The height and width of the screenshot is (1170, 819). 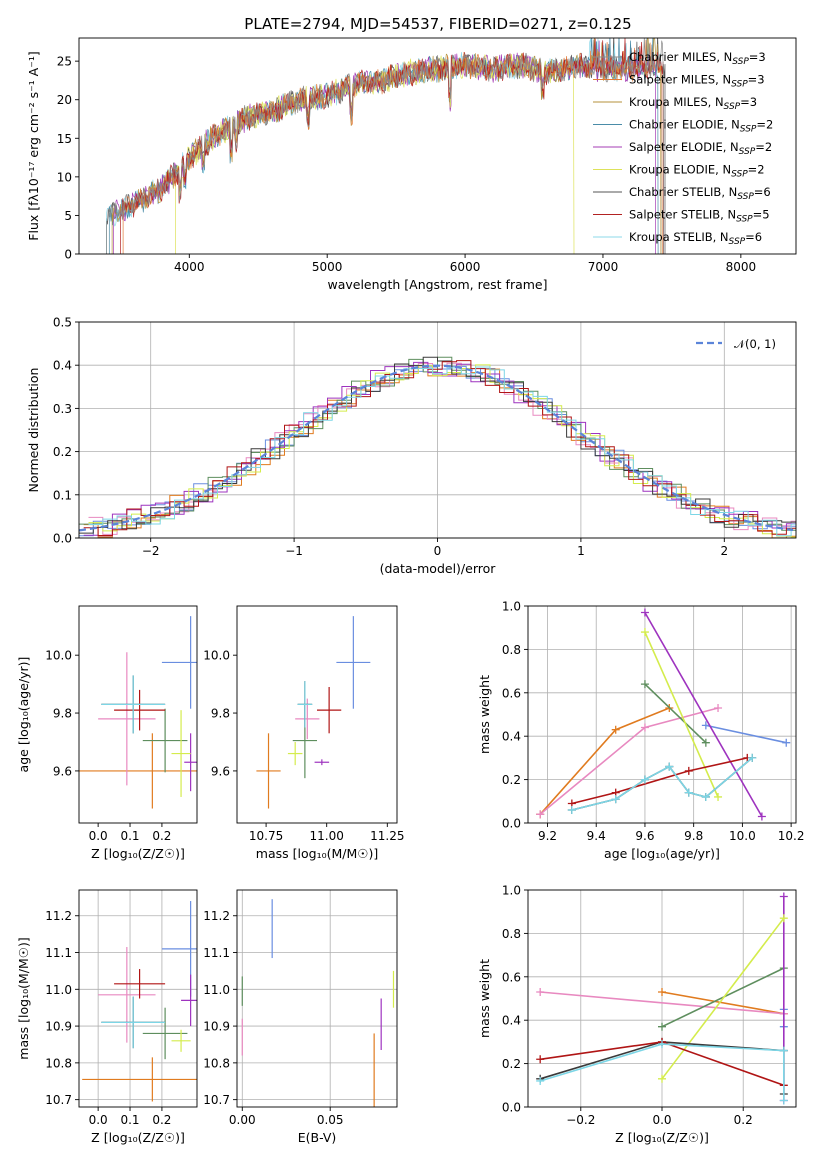 What do you see at coordinates (603, 267) in the screenshot?
I see `x-tick-label: 7000` at bounding box center [603, 267].